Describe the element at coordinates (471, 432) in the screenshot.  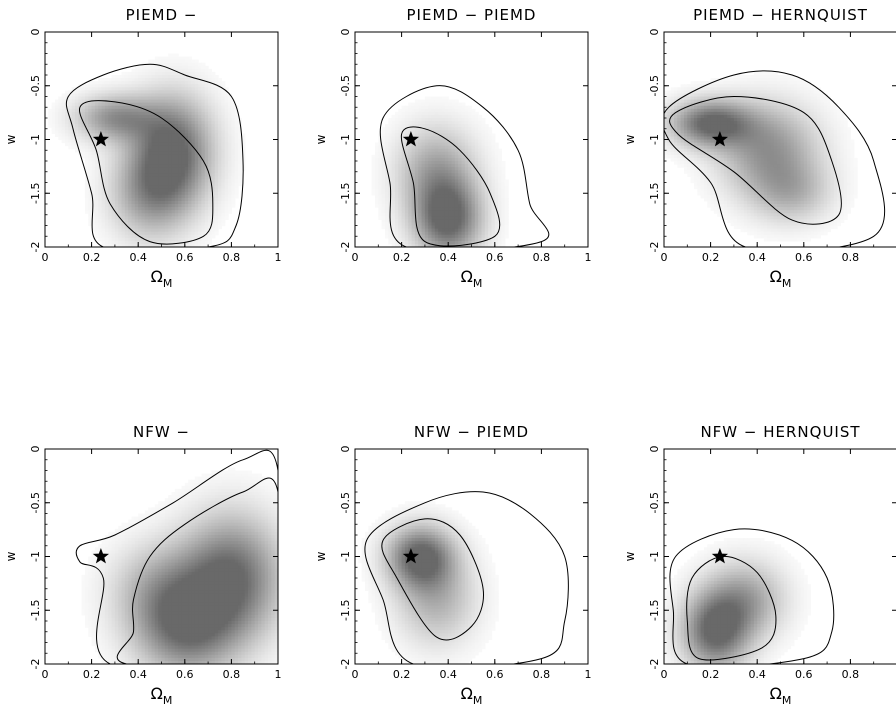
I see `panel-title: NFW − PIEMD` at that location.